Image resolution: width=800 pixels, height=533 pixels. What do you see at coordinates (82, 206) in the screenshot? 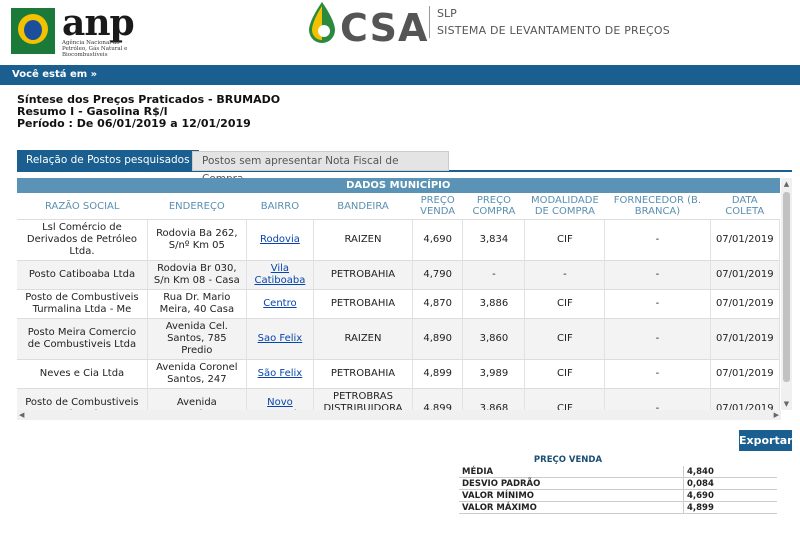
I see `column-header: RAZÃO SOCIAL` at bounding box center [82, 206].